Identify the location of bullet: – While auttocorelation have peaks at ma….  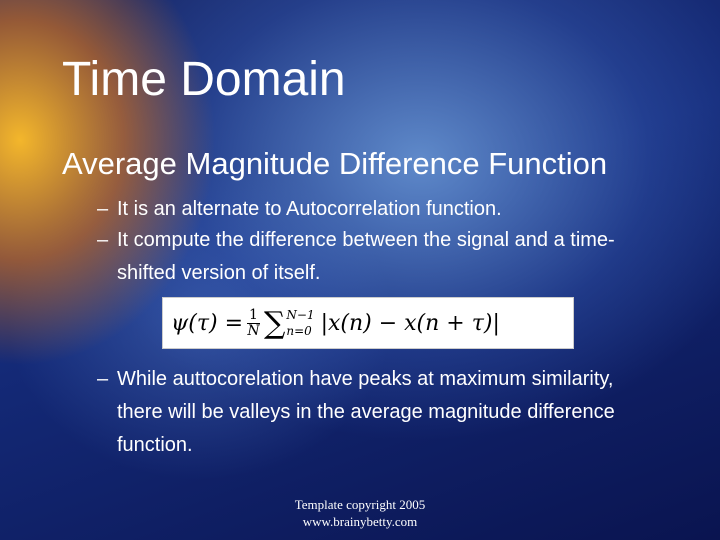
(367, 412).